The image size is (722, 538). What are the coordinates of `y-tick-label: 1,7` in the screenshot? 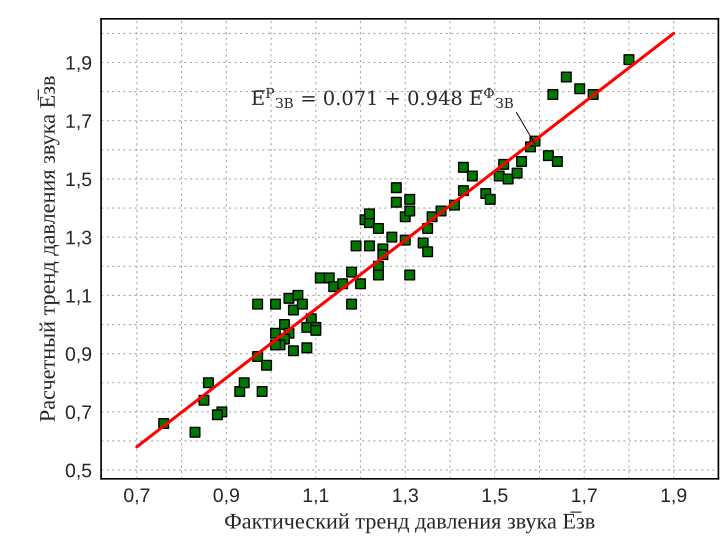 It's located at (79, 122).